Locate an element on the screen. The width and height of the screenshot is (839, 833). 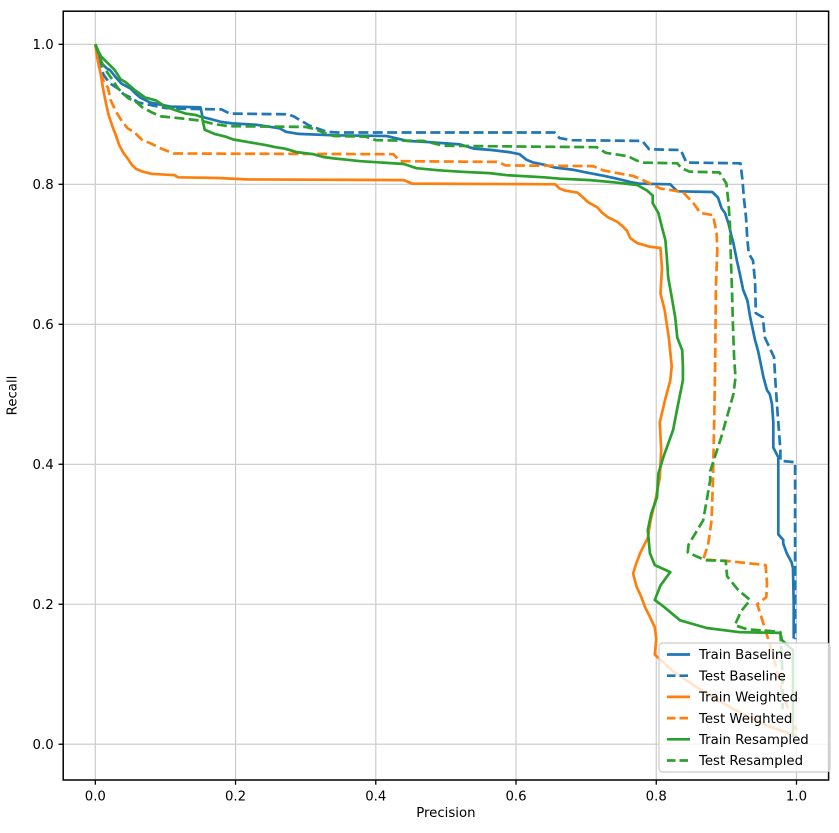
legend-box is located at coordinates (744, 707).